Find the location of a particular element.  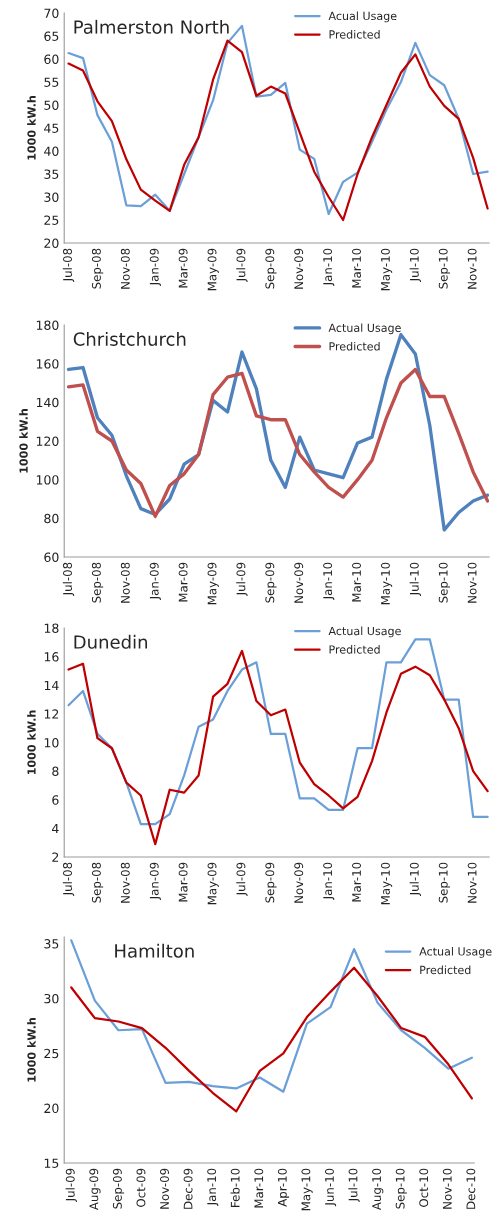

y-tick-label: 12 is located at coordinates (51, 714).